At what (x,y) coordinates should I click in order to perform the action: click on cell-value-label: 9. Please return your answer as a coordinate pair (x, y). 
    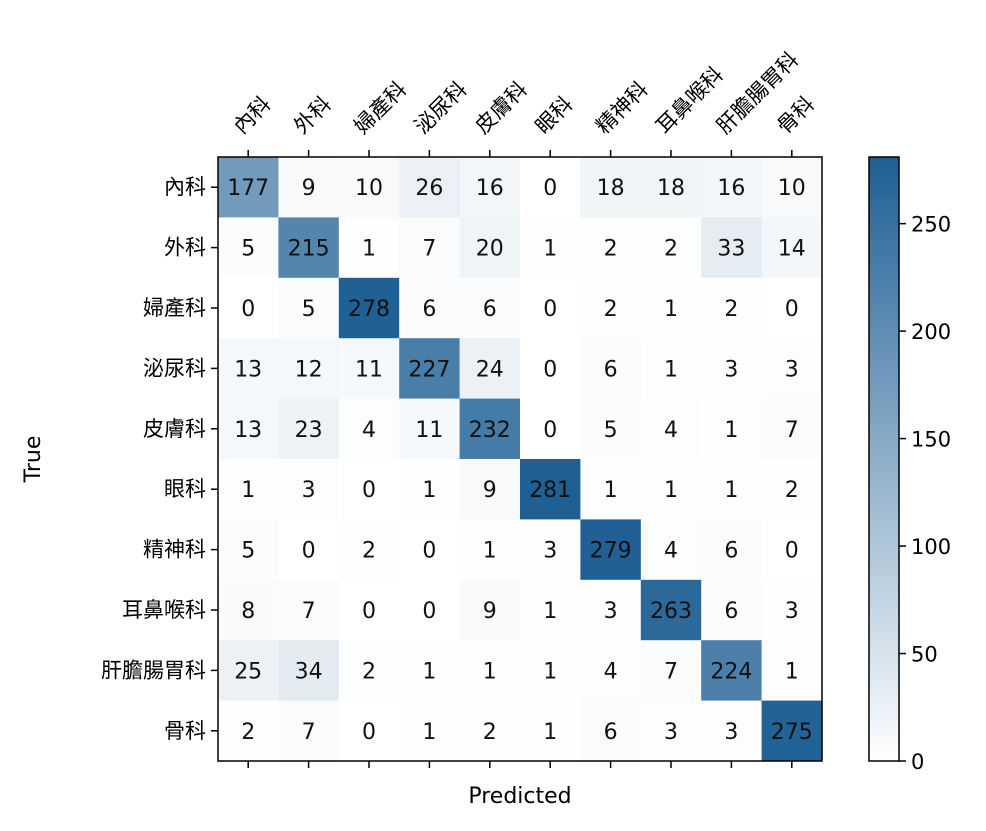
    Looking at the image, I should click on (490, 490).